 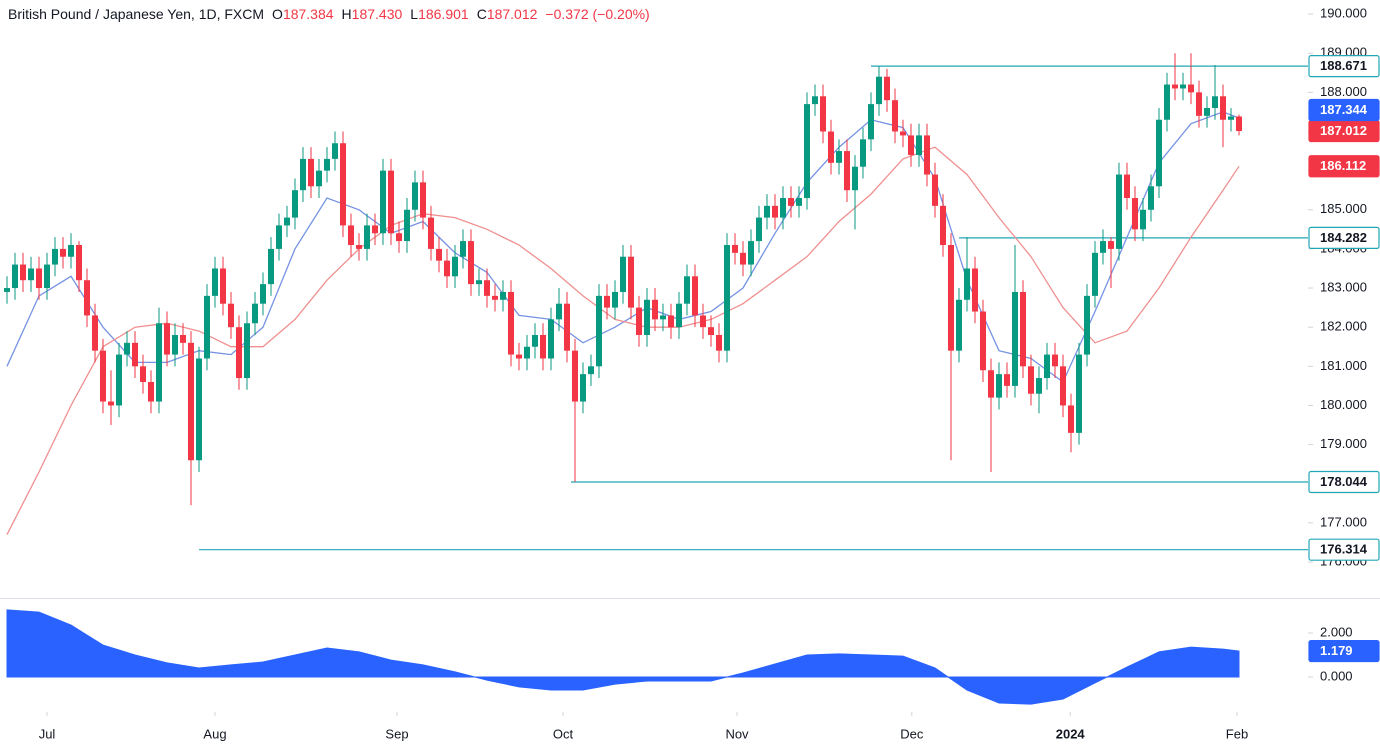 I want to click on y-tick-label: 180.000, so click(x=1343, y=404).